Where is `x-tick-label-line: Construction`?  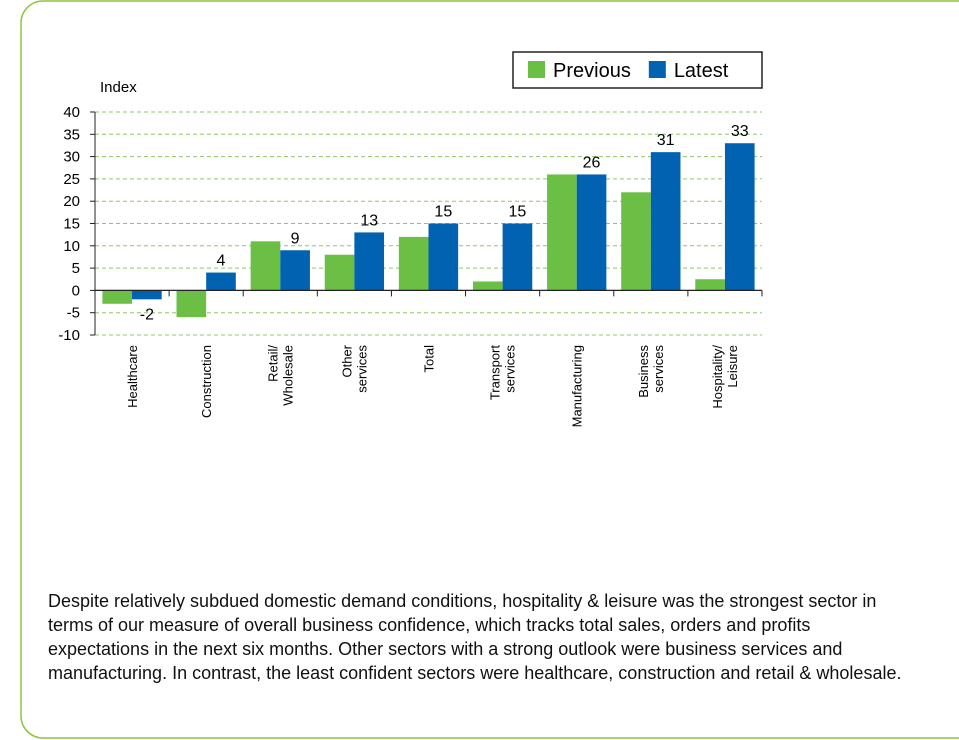
x-tick-label-line: Construction is located at coordinates (206, 381).